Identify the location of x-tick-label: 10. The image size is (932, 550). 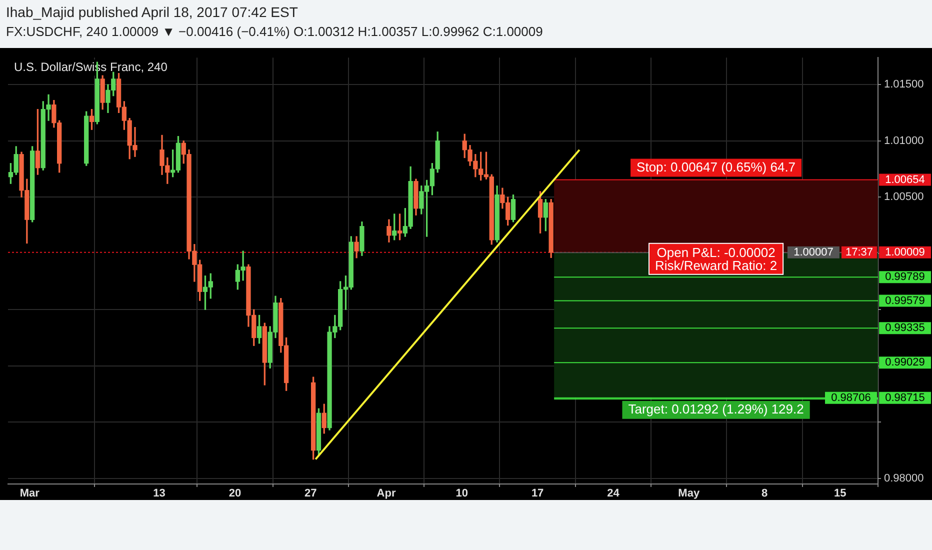
(462, 494).